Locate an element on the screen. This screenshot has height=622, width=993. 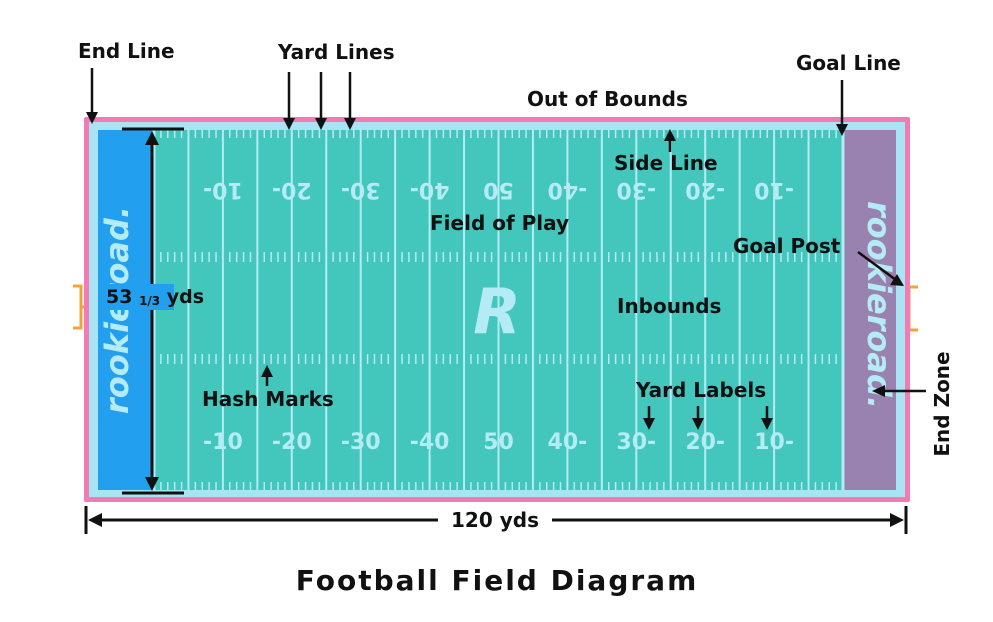
yard-number-bottom: -10 is located at coordinates (223, 442).